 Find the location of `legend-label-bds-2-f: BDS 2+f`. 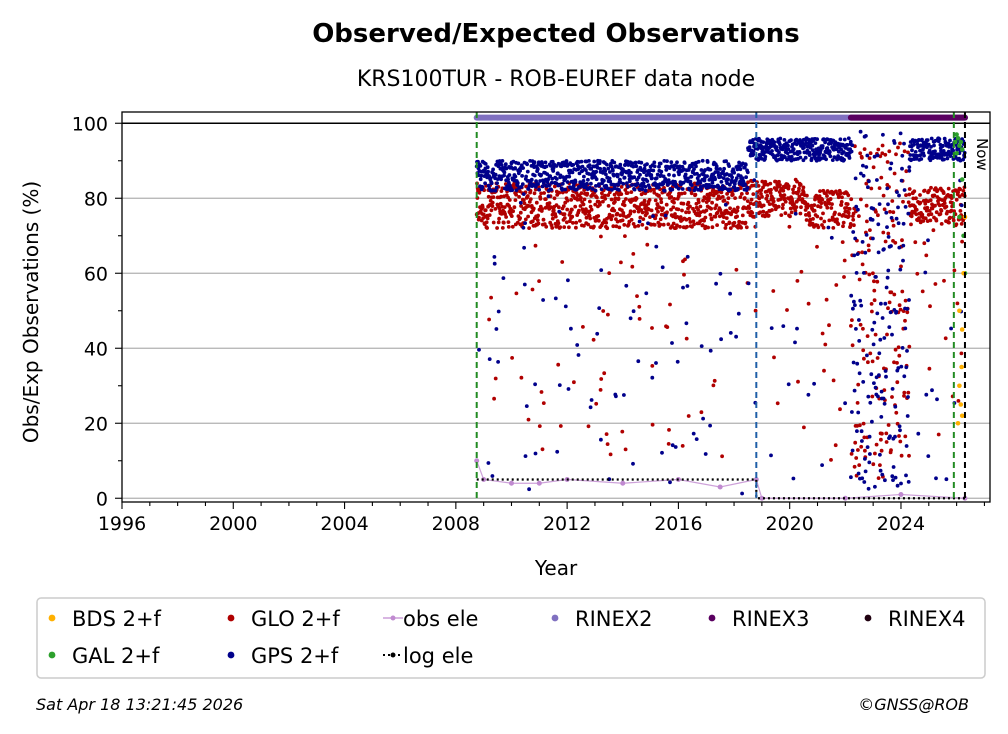

legend-label-bds-2-f: BDS 2+f is located at coordinates (117, 619).